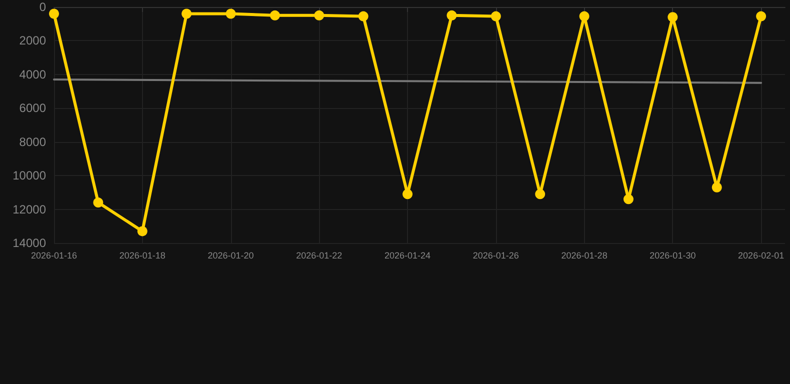  I want to click on y-tick-label: 12000, so click(29, 209).